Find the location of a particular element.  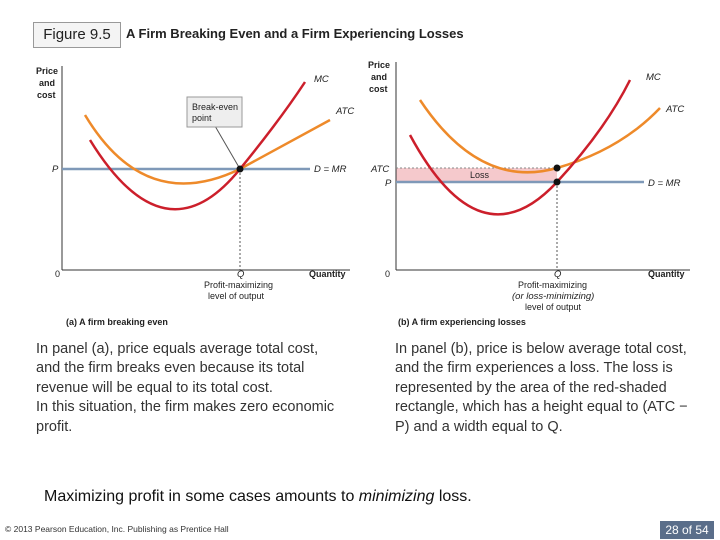

panel-b-loss-label: Loss is located at coordinates (480, 175).